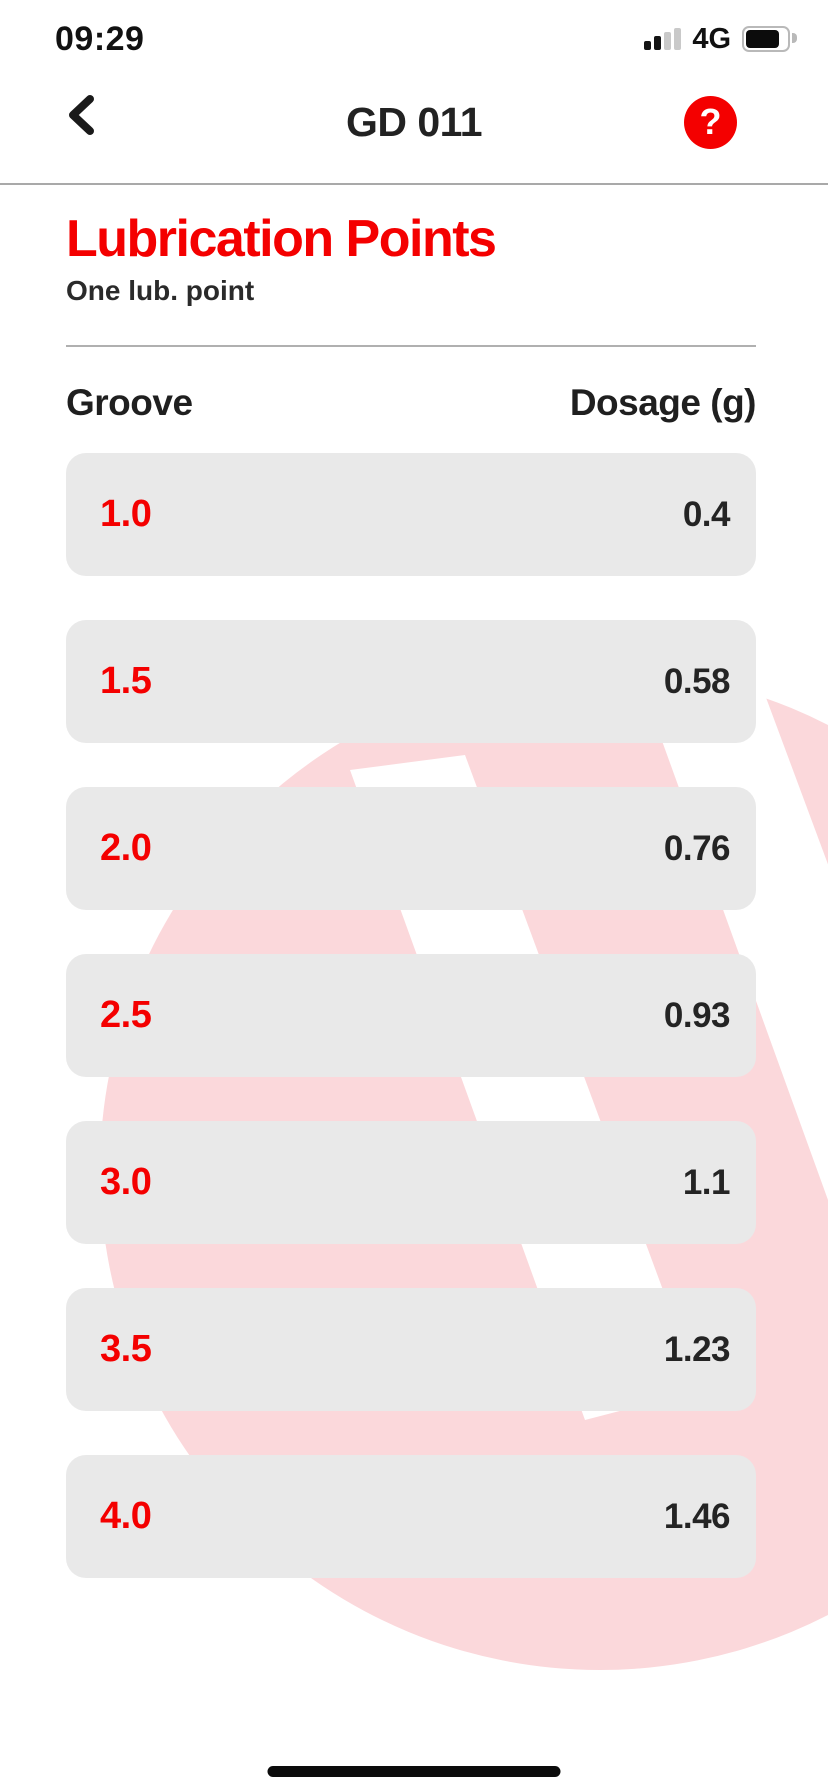  I want to click on table-row: 1.5 0.58, so click(411, 682).